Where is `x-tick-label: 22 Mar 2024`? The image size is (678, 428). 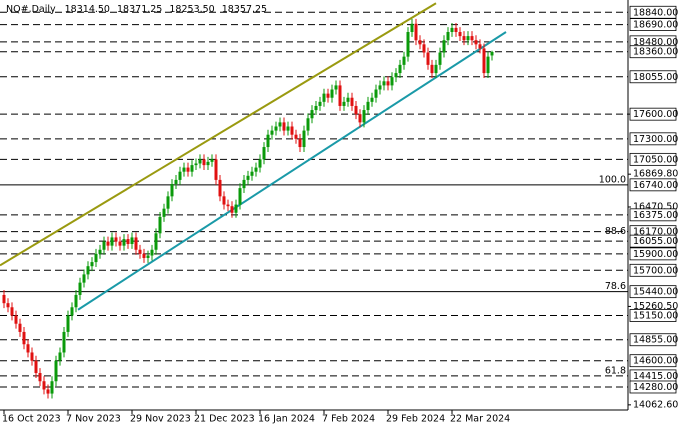
x-tick-label: 22 Mar 2024 is located at coordinates (480, 419).